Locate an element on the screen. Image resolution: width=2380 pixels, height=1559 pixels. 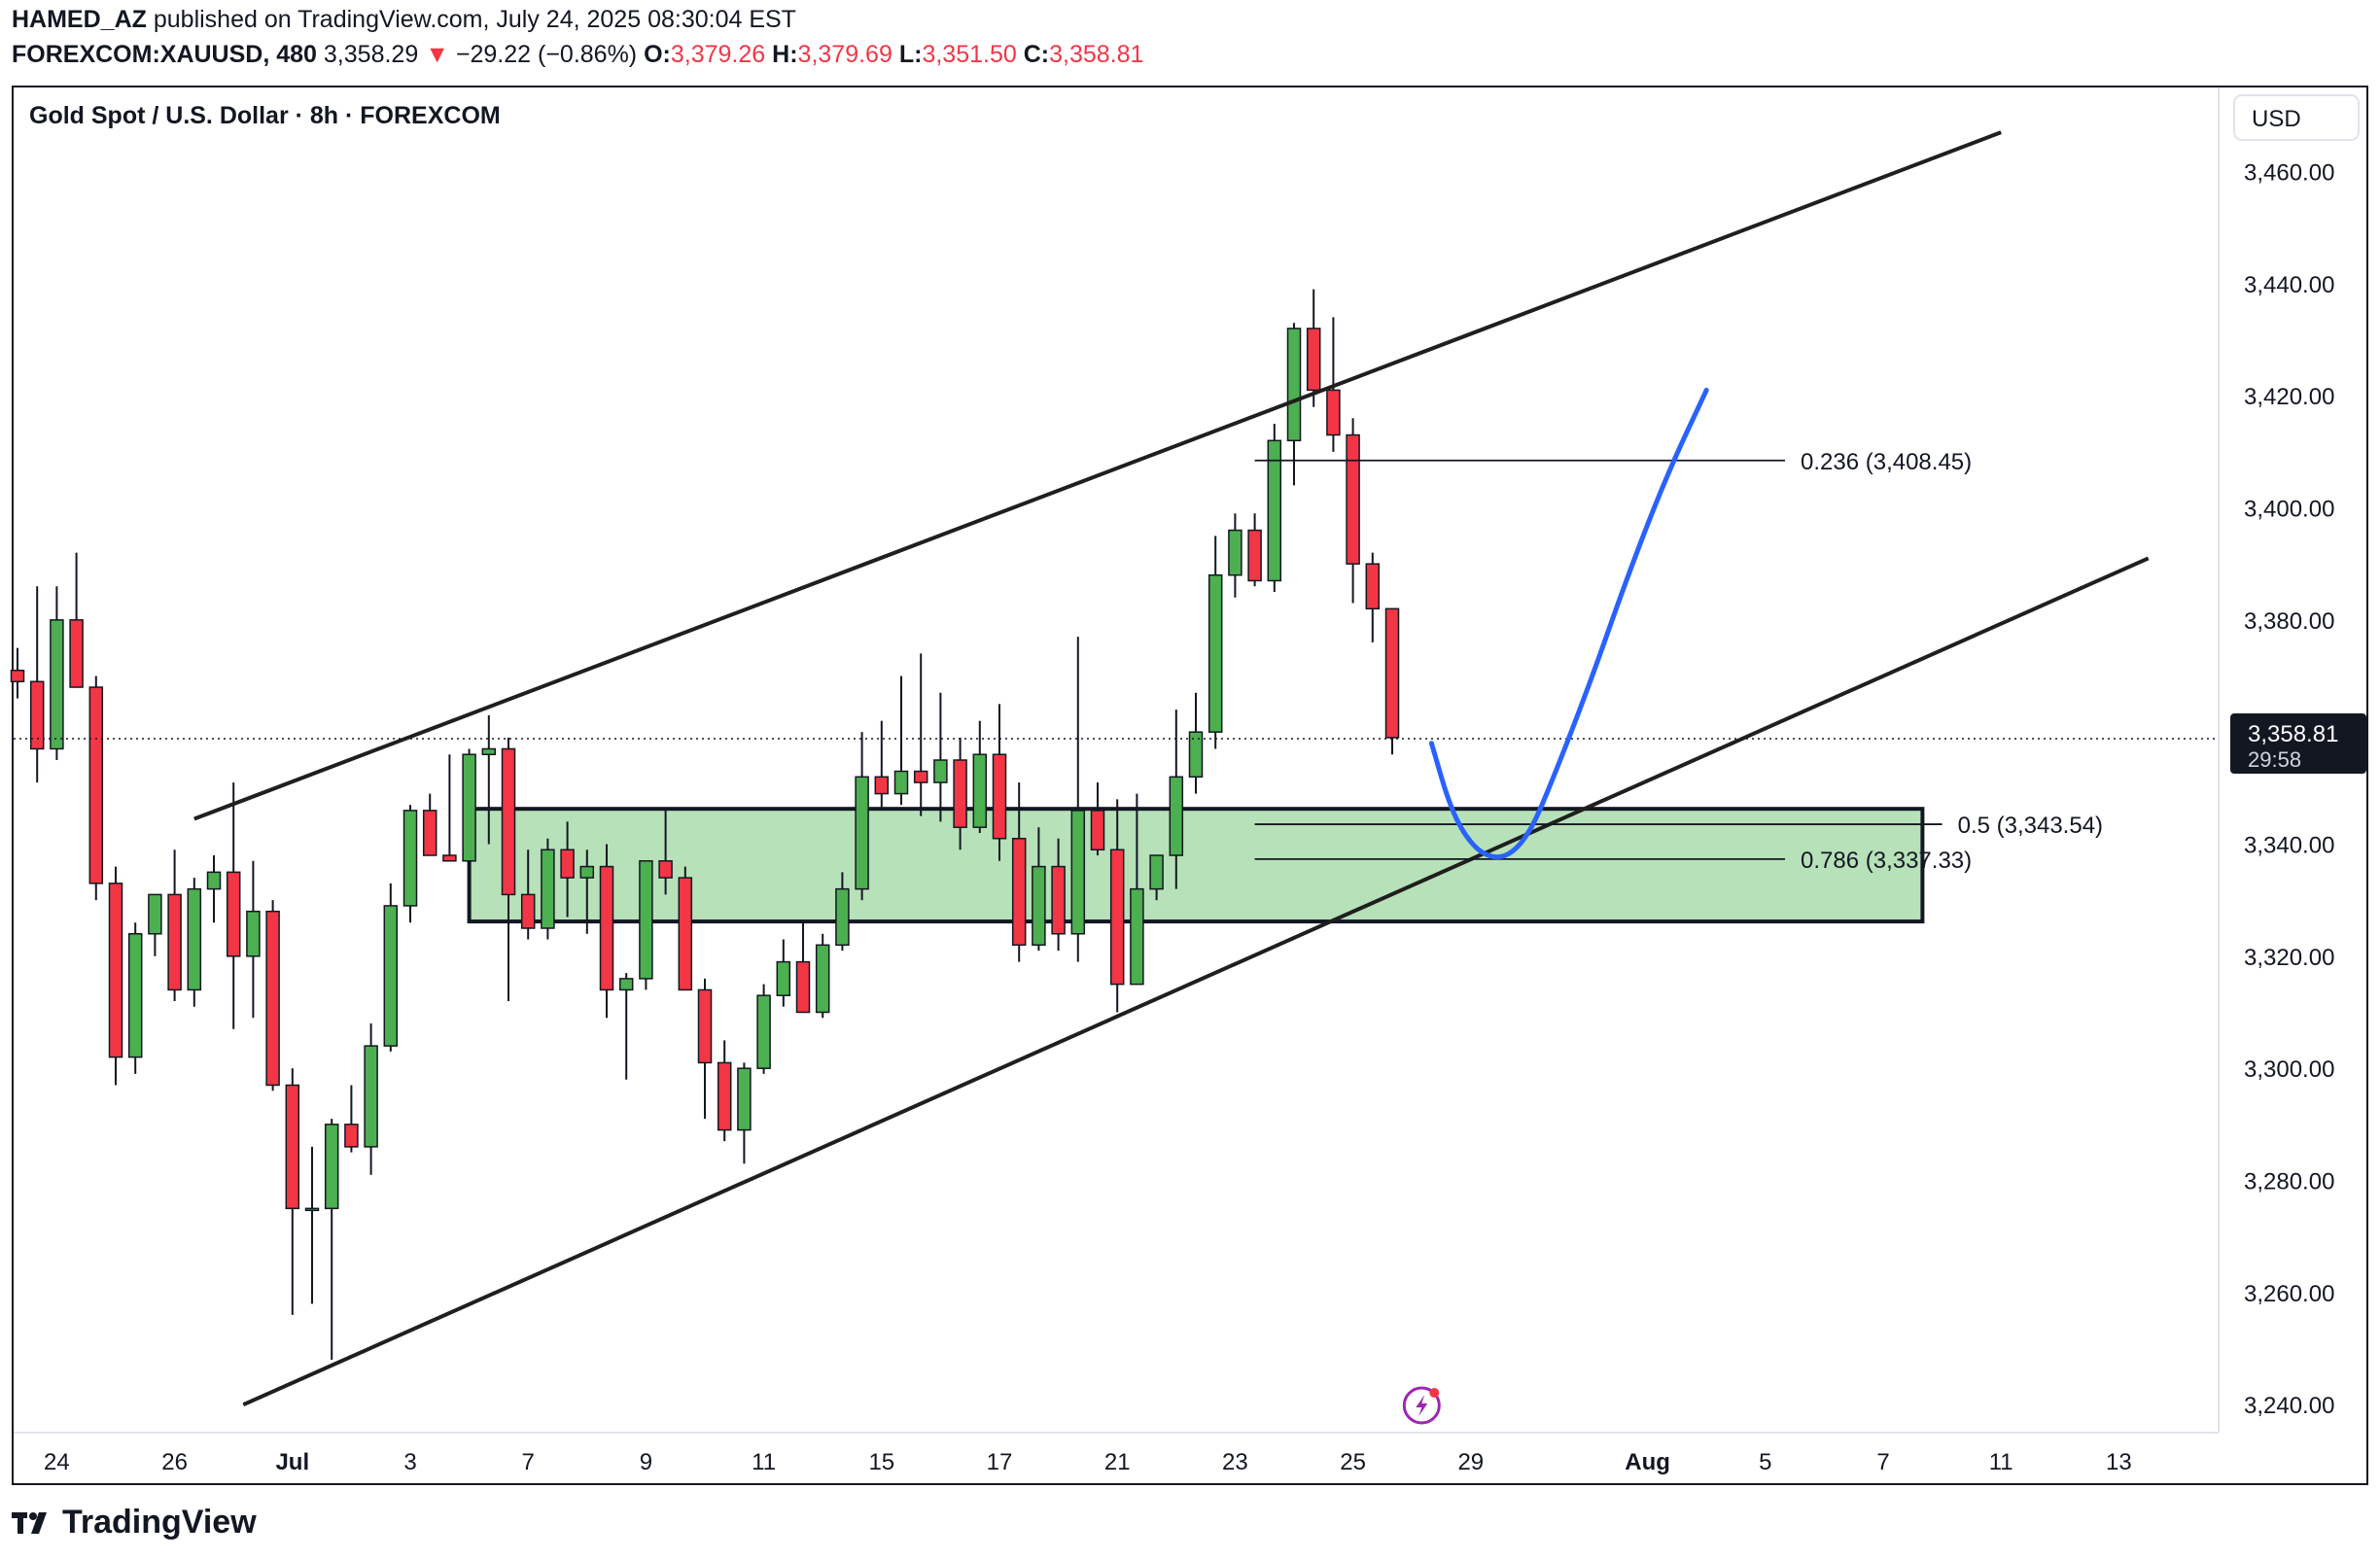
price-tick-label: 3,320.00 is located at coordinates (2289, 958).